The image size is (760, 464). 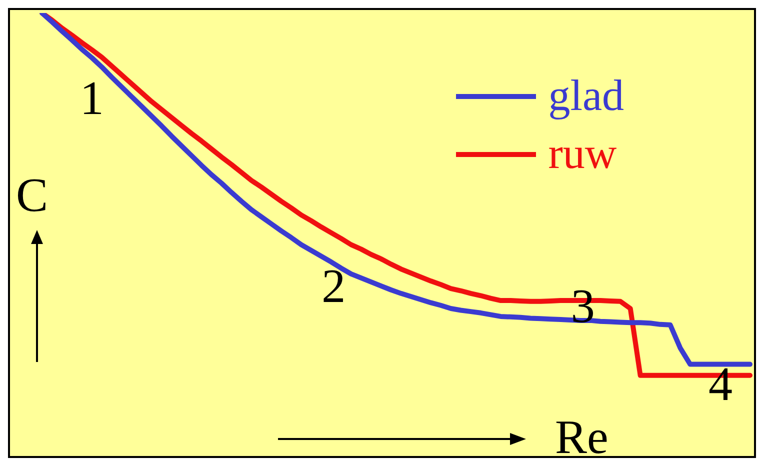 What do you see at coordinates (586, 96) in the screenshot?
I see `legend-label: glad` at bounding box center [586, 96].